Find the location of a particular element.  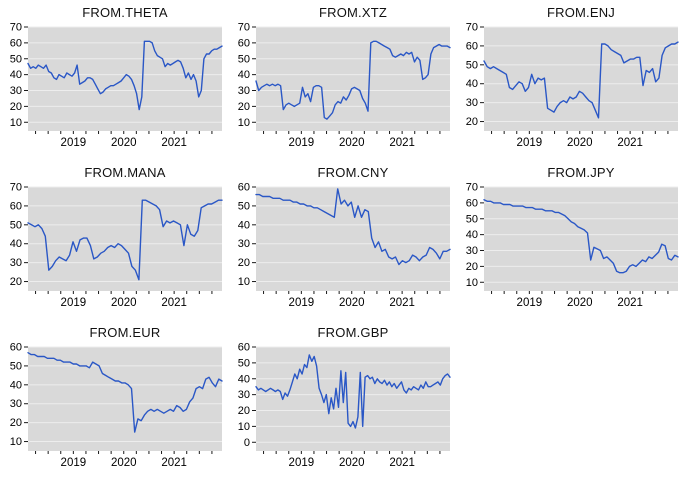

chart-panel-from-theta: FROM.THETA 10 20 30 40 50 60 70 2019 2020 2021 is located at coordinates (114, 80).